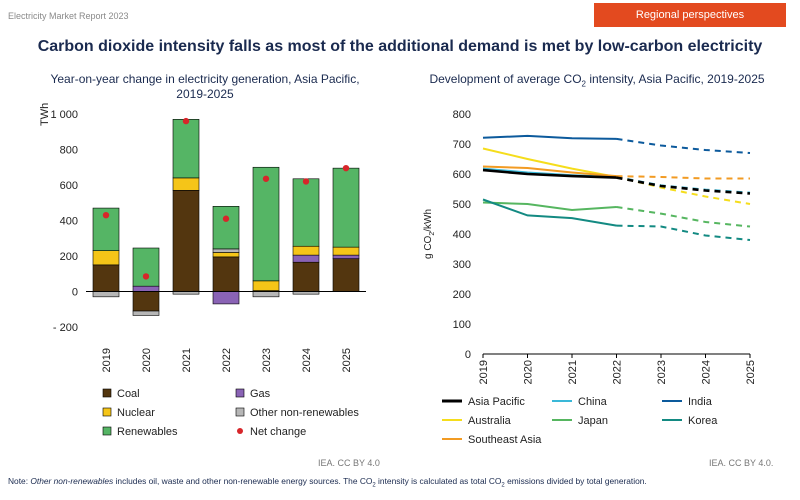 This screenshot has height=500, width=800. What do you see at coordinates (428, 220) in the screenshot?
I see `y-axis-label-post: /kWh` at bounding box center [428, 220].